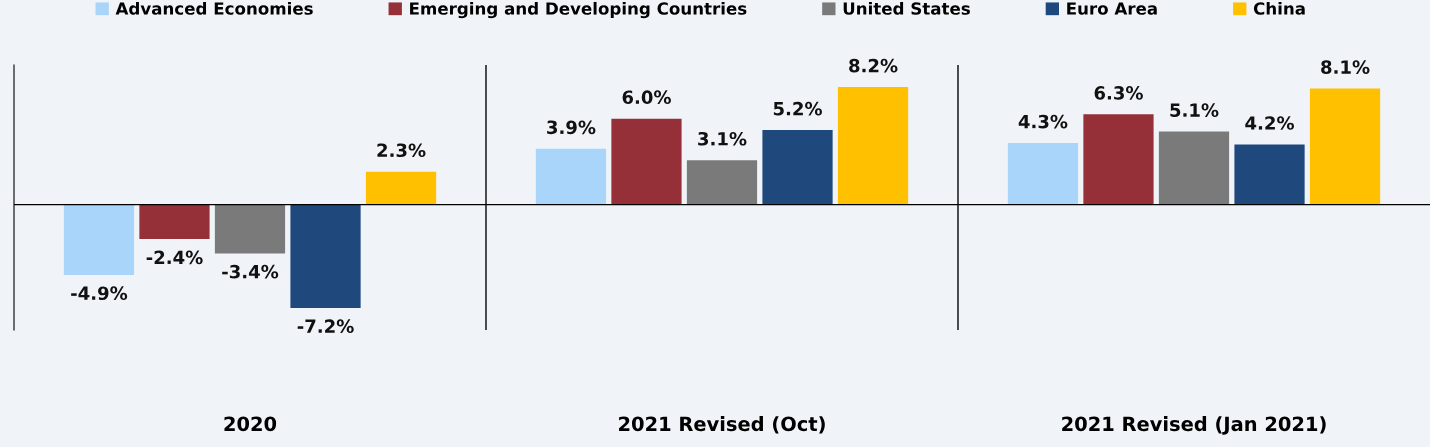 The width and height of the screenshot is (1430, 447). Describe the element at coordinates (873, 65) in the screenshot. I see `data-label: 8.2%` at that location.